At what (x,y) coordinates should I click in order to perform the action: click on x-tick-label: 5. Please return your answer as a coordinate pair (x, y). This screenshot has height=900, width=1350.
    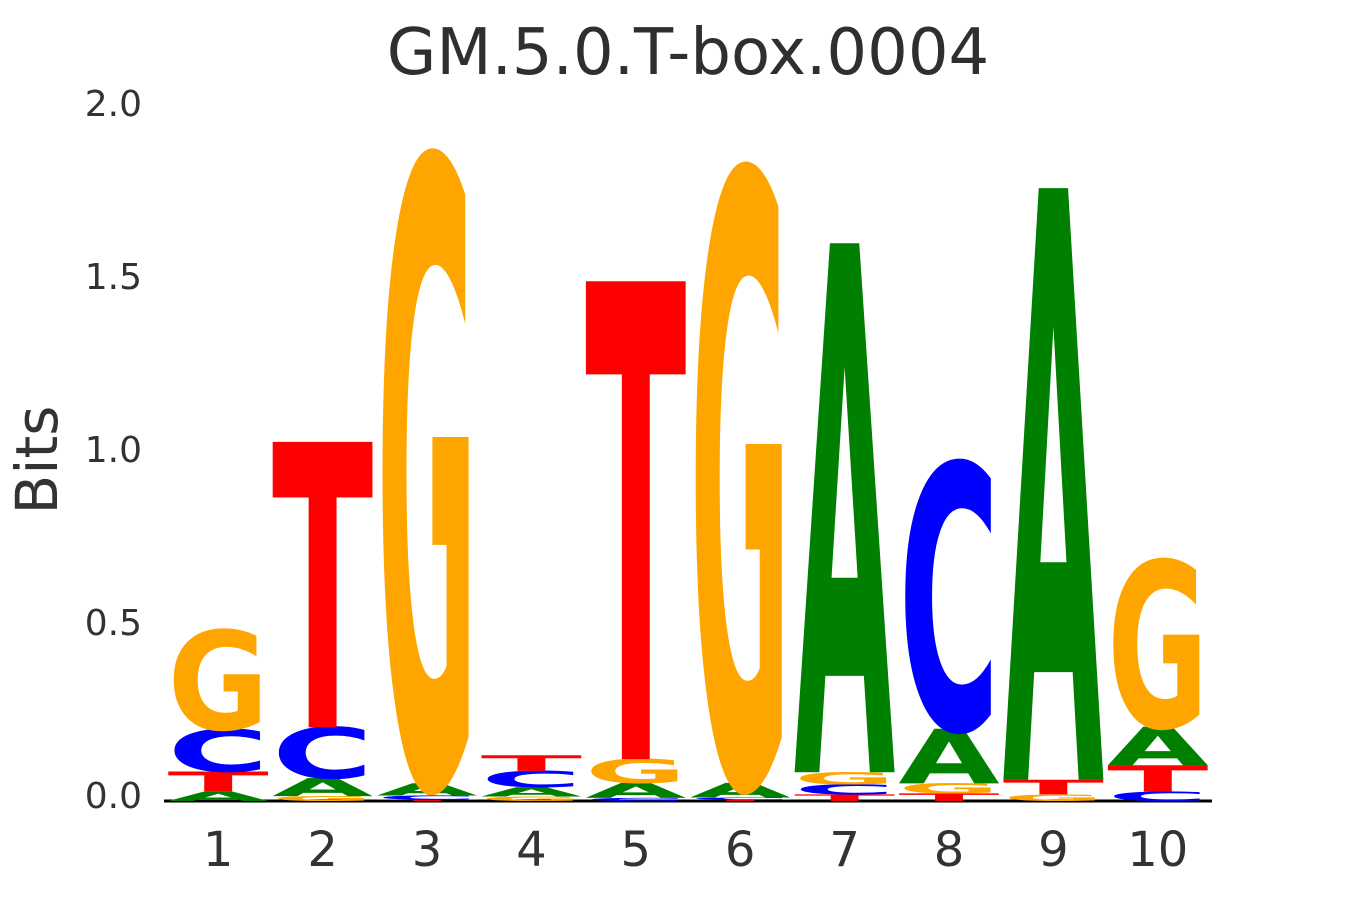
    Looking at the image, I should click on (636, 850).